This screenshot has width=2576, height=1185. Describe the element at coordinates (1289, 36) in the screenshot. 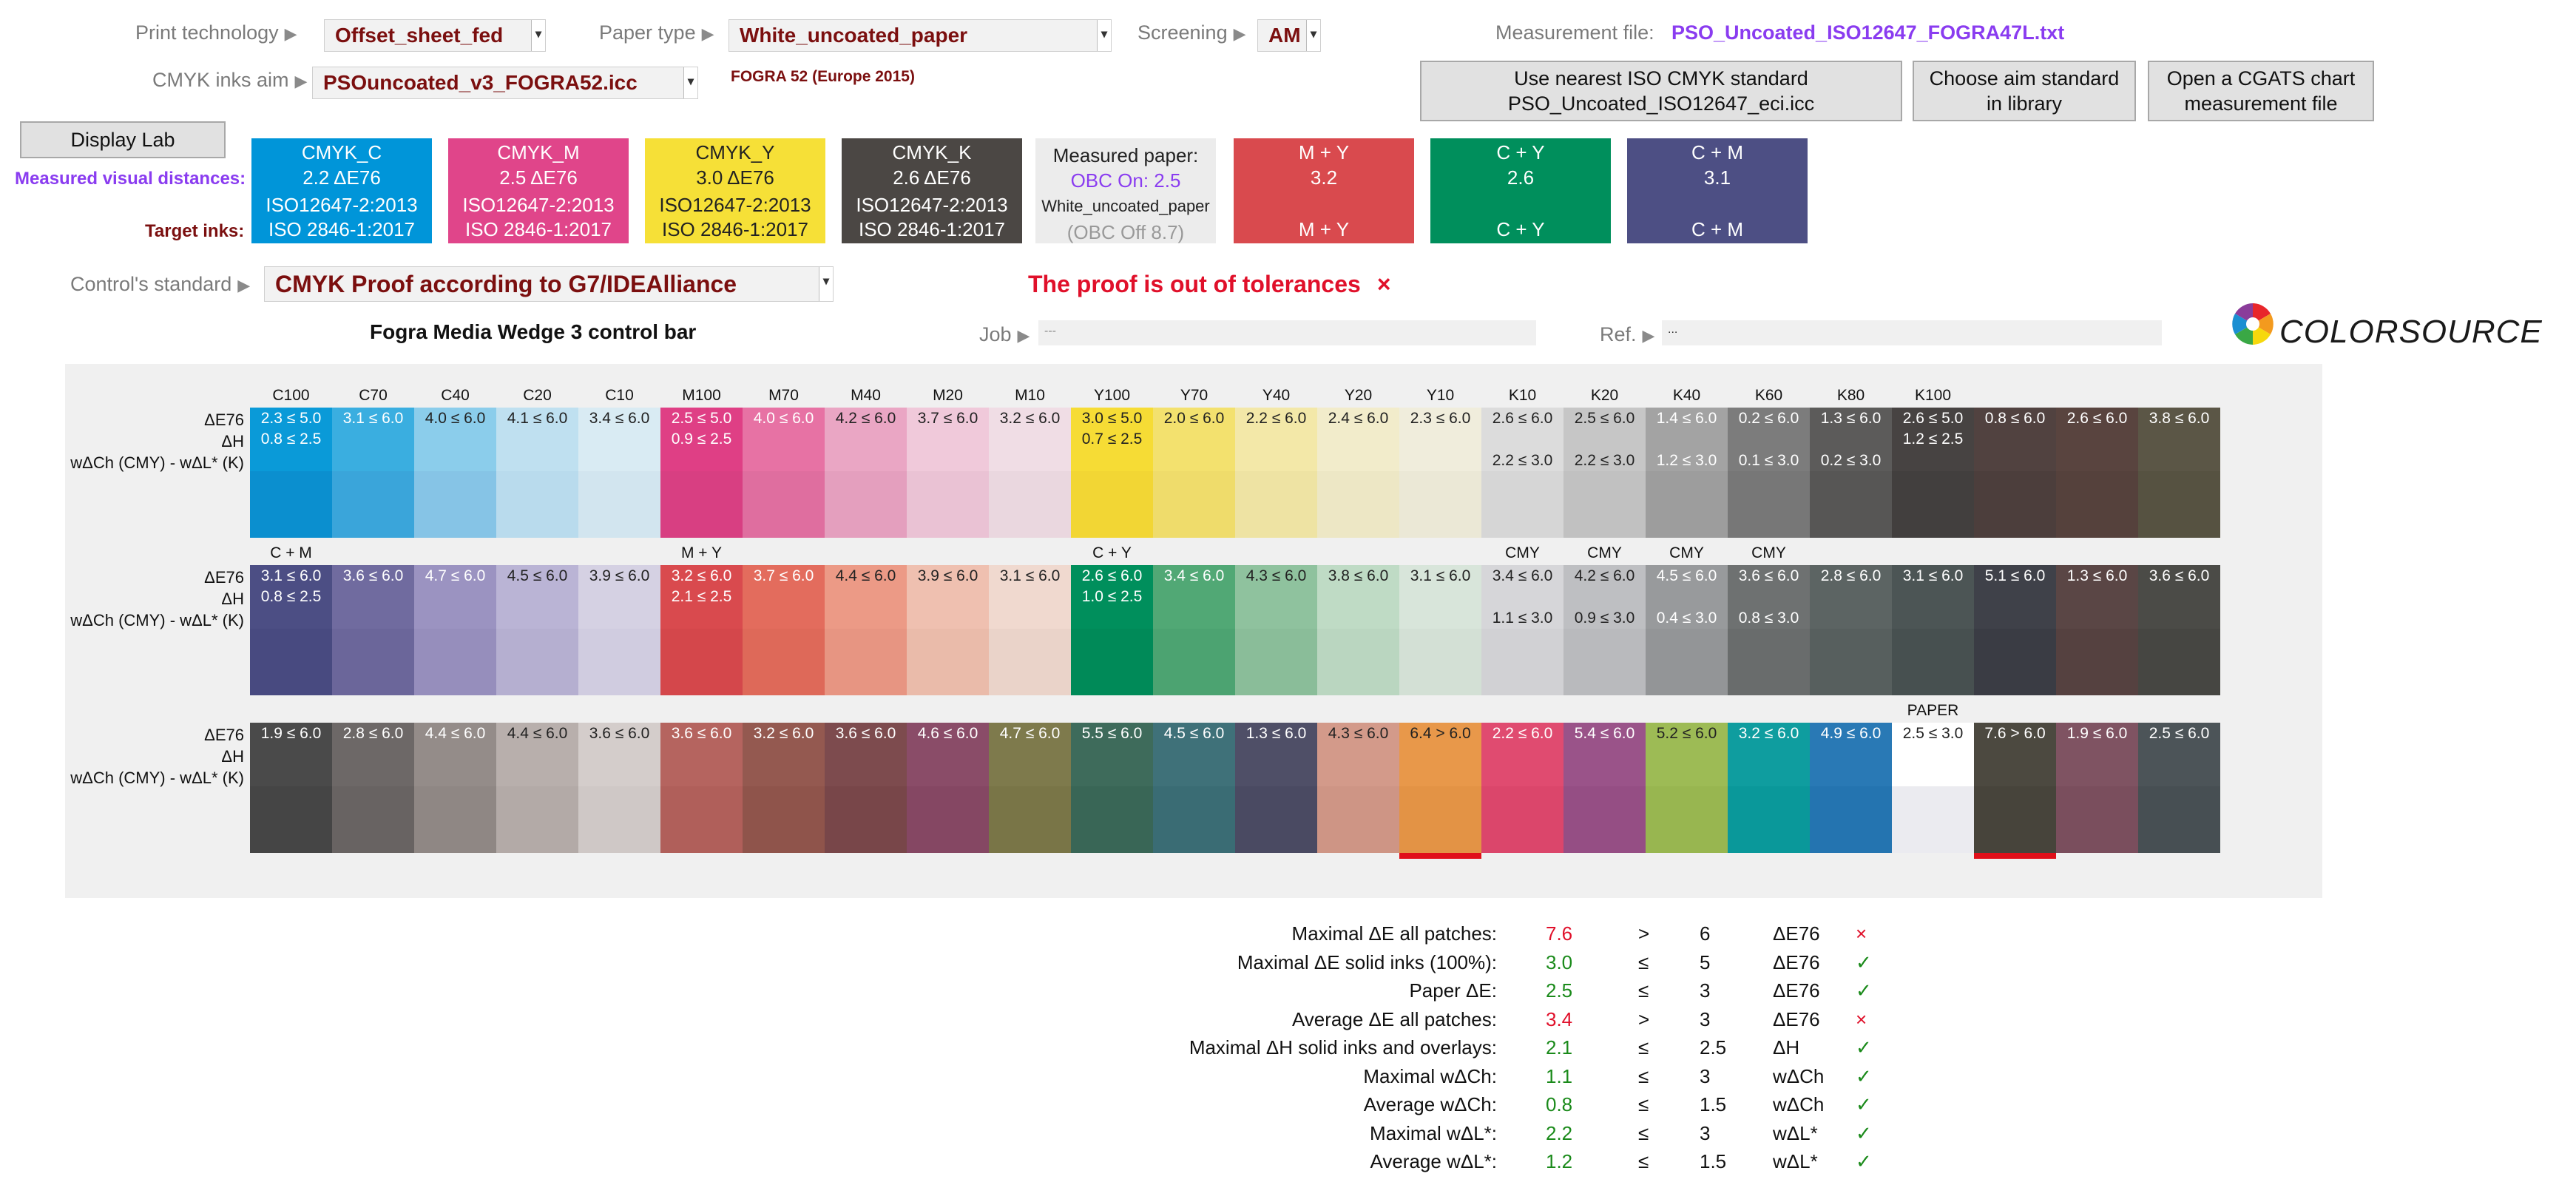

I see `screening-select: AM ▾` at that location.